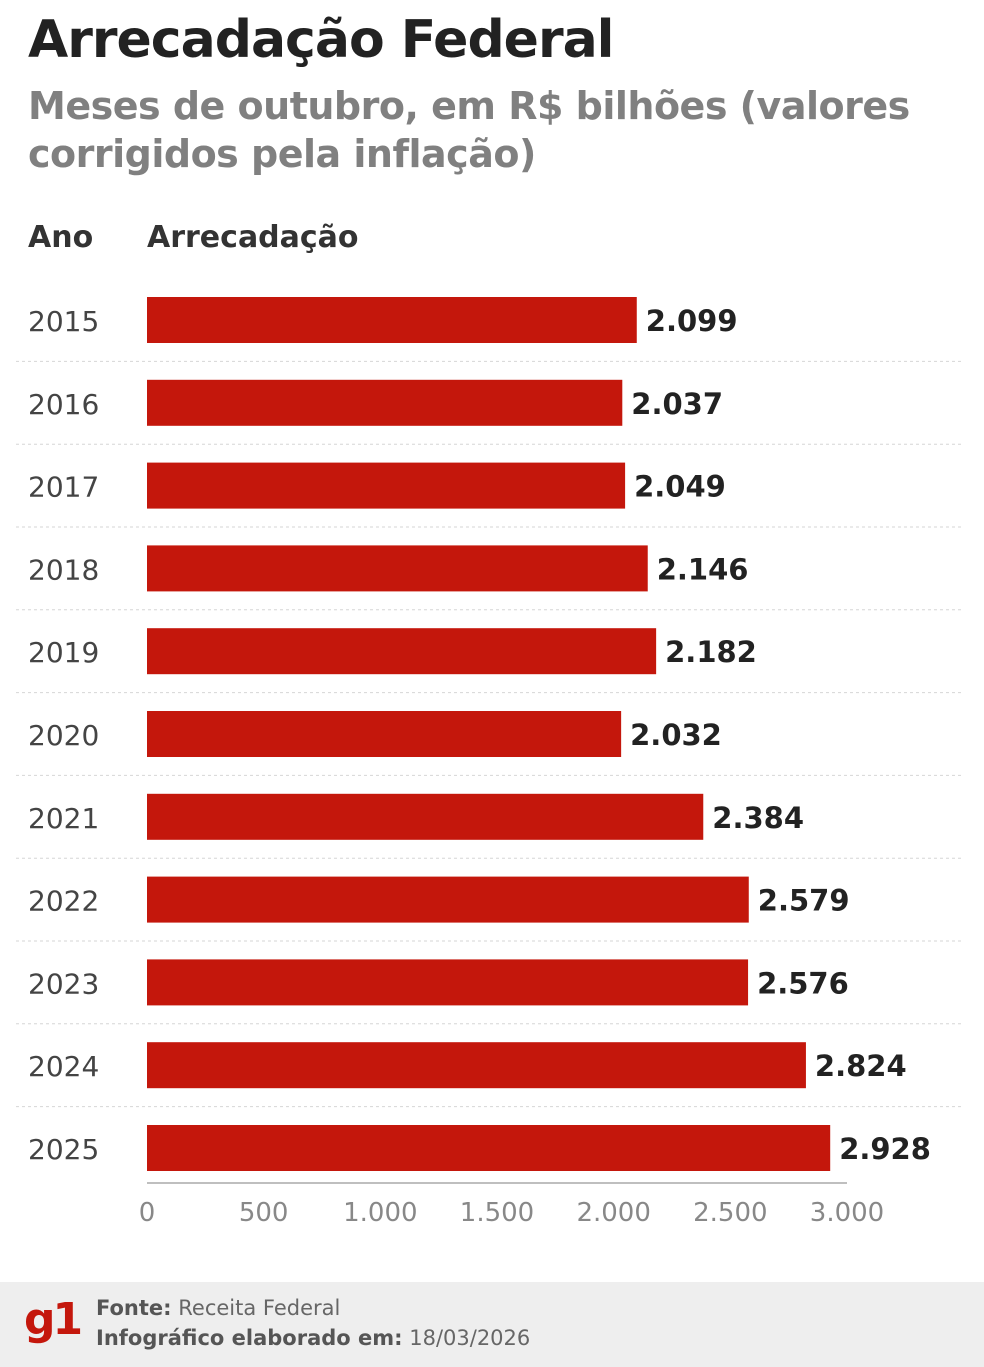  What do you see at coordinates (861, 1066) in the screenshot?
I see `bar-value-label: 2.824` at bounding box center [861, 1066].